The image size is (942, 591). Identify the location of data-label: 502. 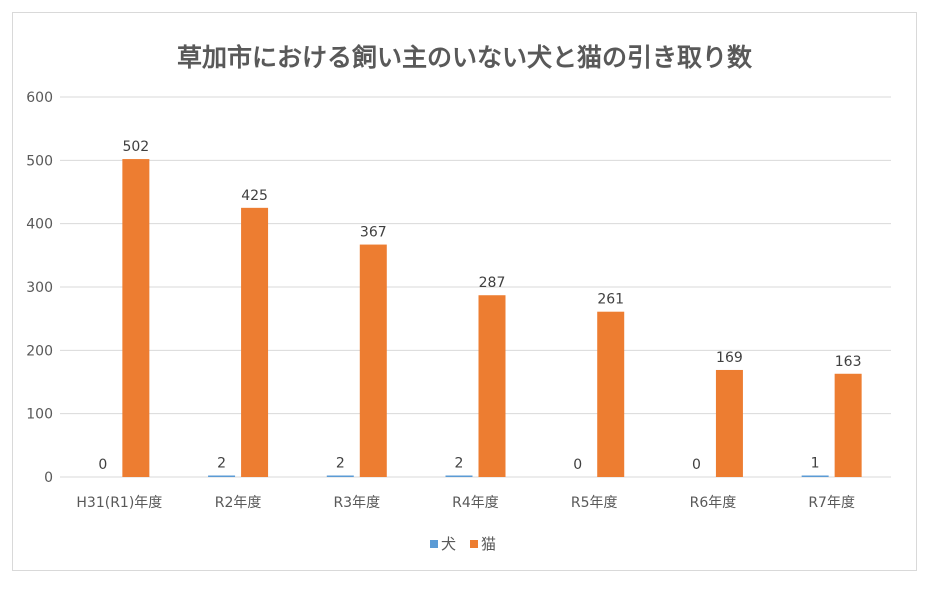
(135, 147).